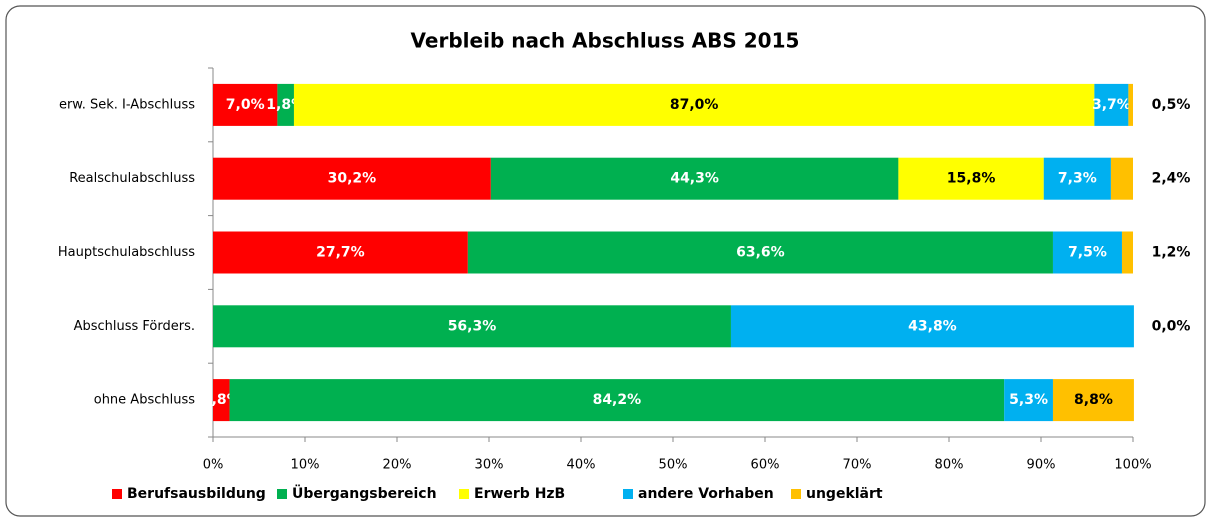  Describe the element at coordinates (126, 252) in the screenshot. I see `y-tick-label: Hauptschulabschluss` at that location.